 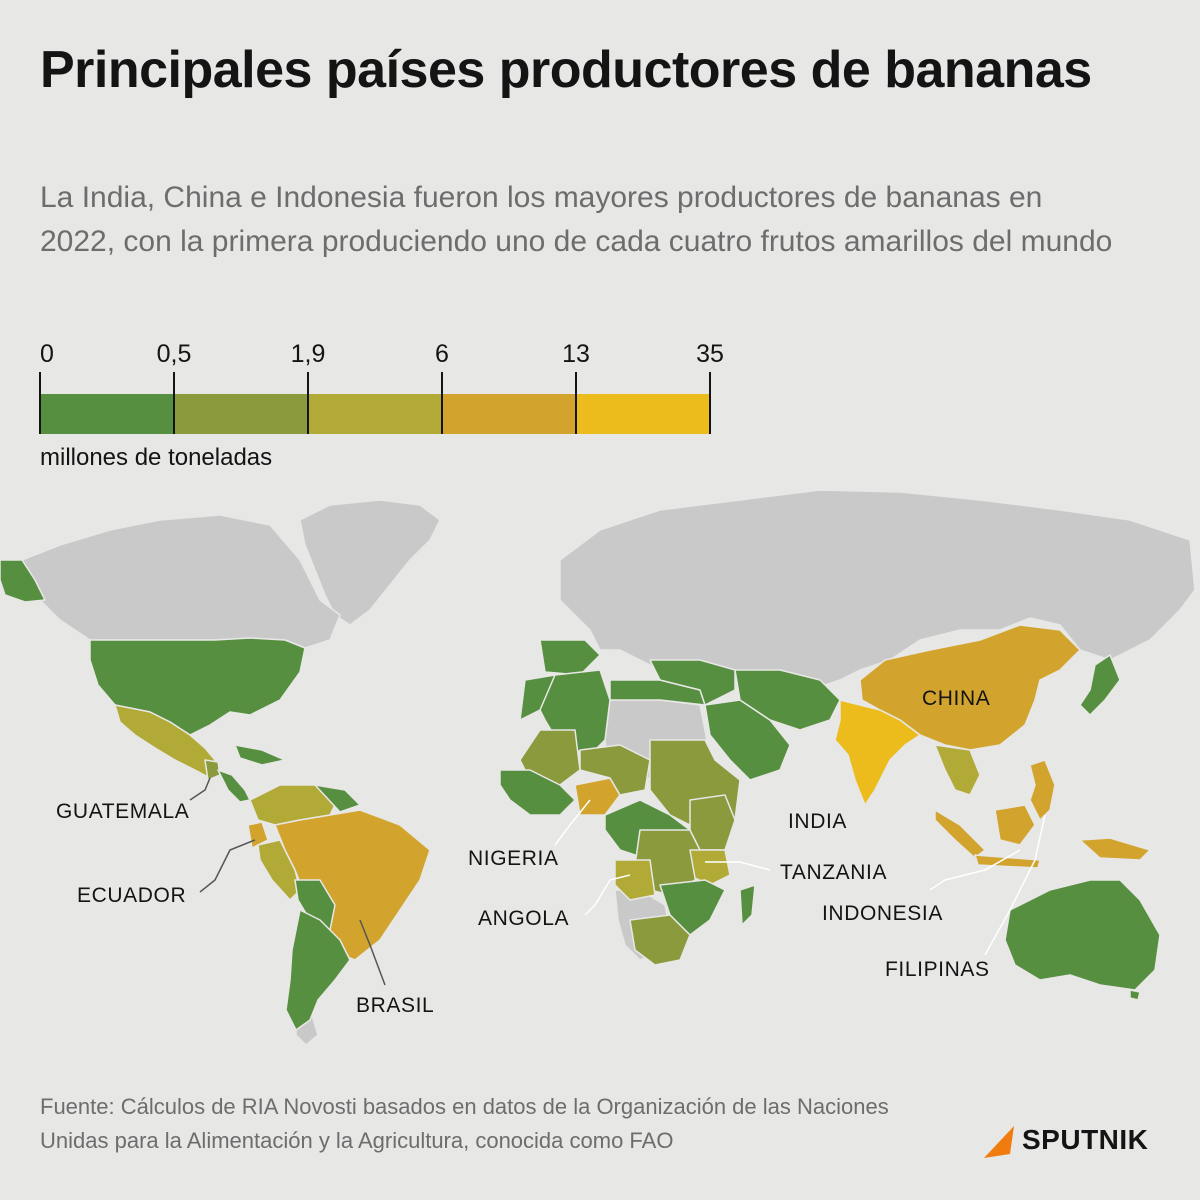 What do you see at coordinates (1135, 995) in the screenshot?
I see `tasmania` at bounding box center [1135, 995].